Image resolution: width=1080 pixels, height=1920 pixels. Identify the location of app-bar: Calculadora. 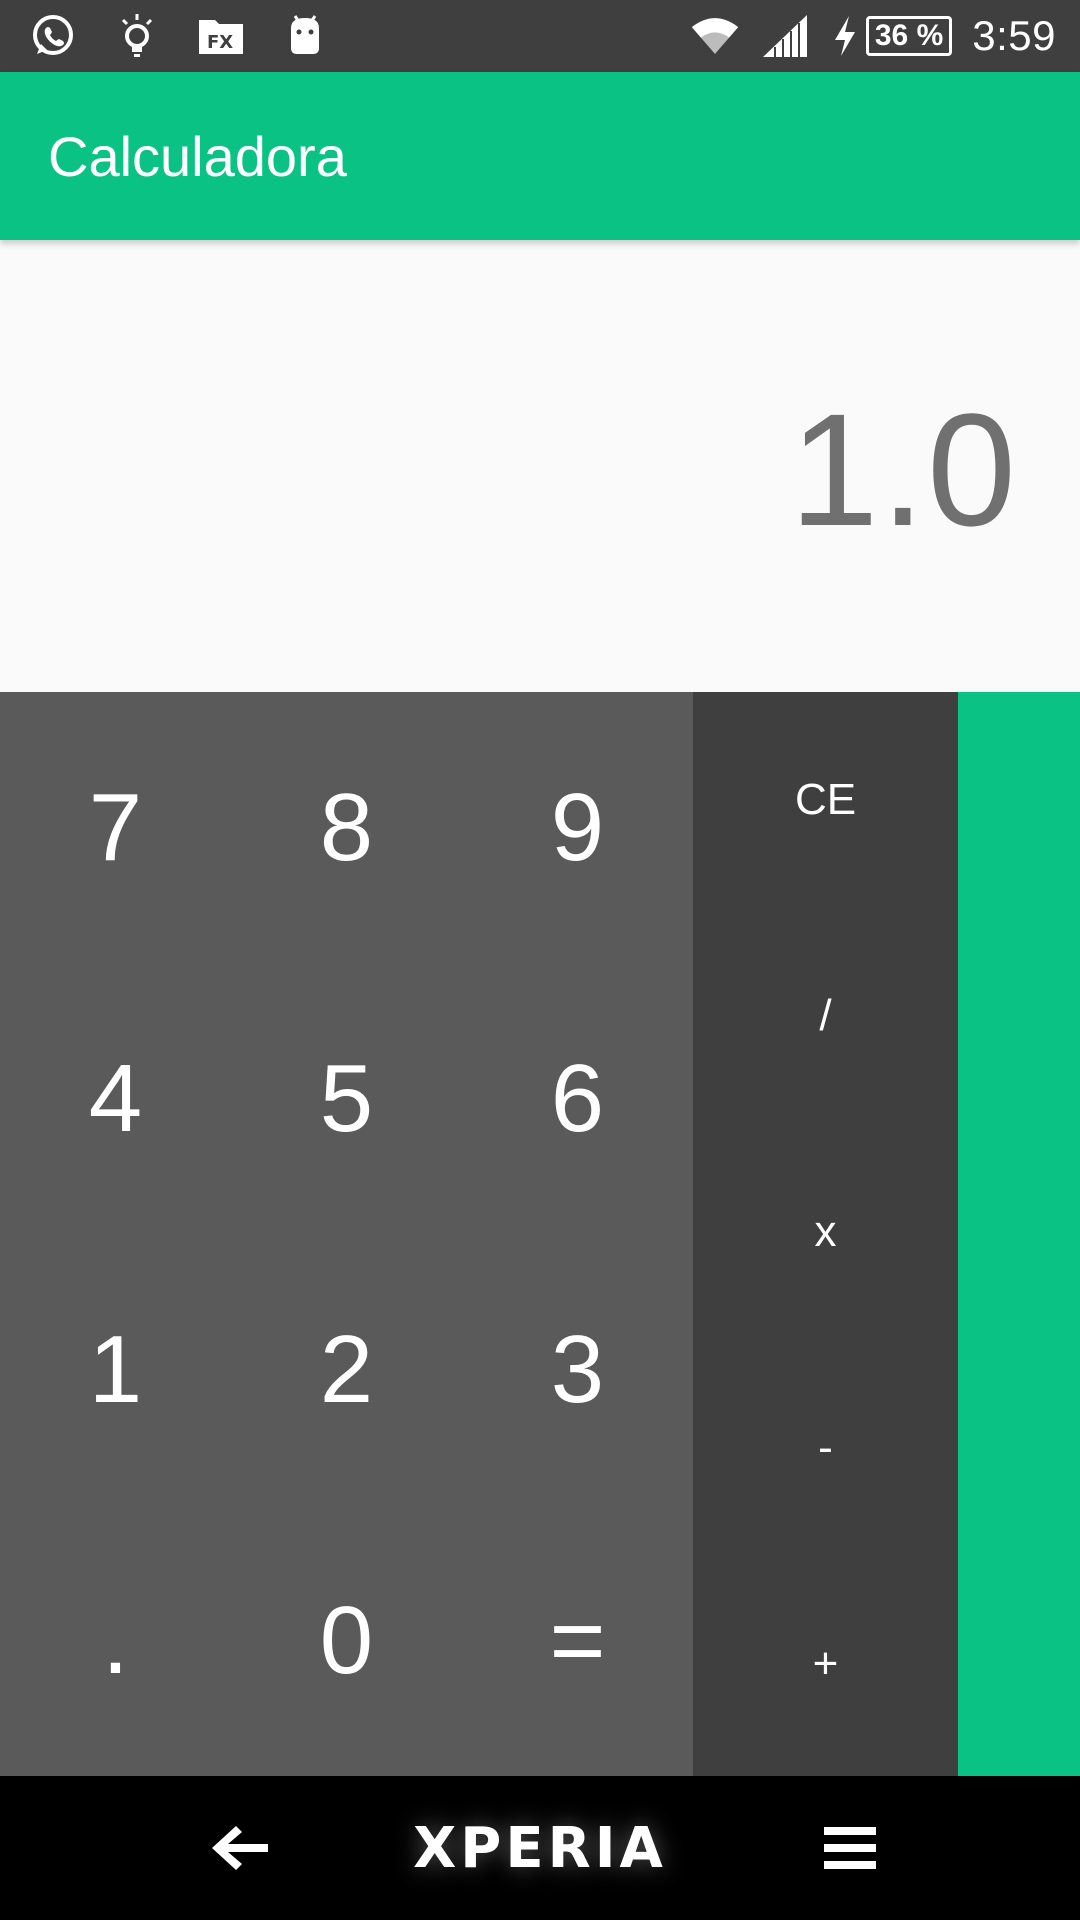
(540, 156).